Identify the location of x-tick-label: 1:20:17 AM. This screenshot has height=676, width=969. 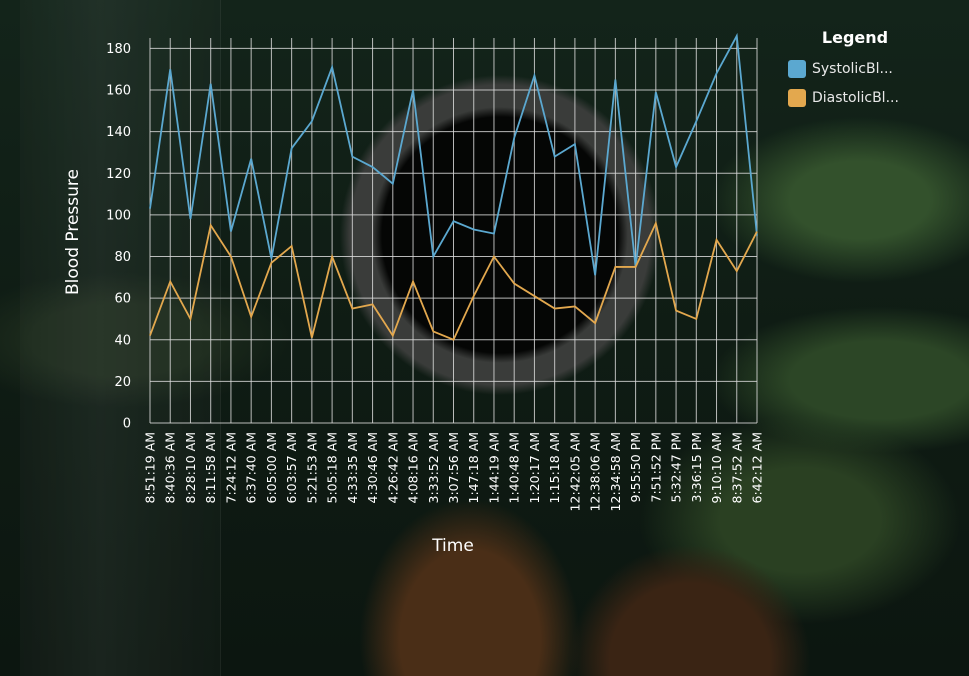
(534, 468).